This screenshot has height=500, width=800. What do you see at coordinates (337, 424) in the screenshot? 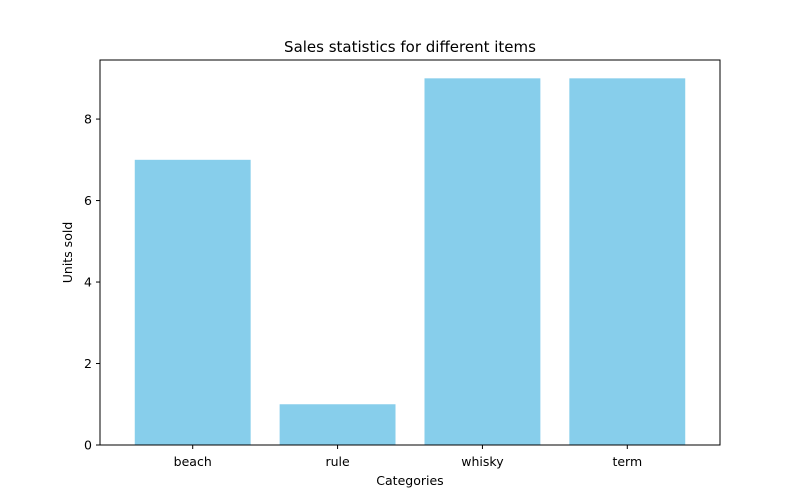
I see `bar-rule` at bounding box center [337, 424].